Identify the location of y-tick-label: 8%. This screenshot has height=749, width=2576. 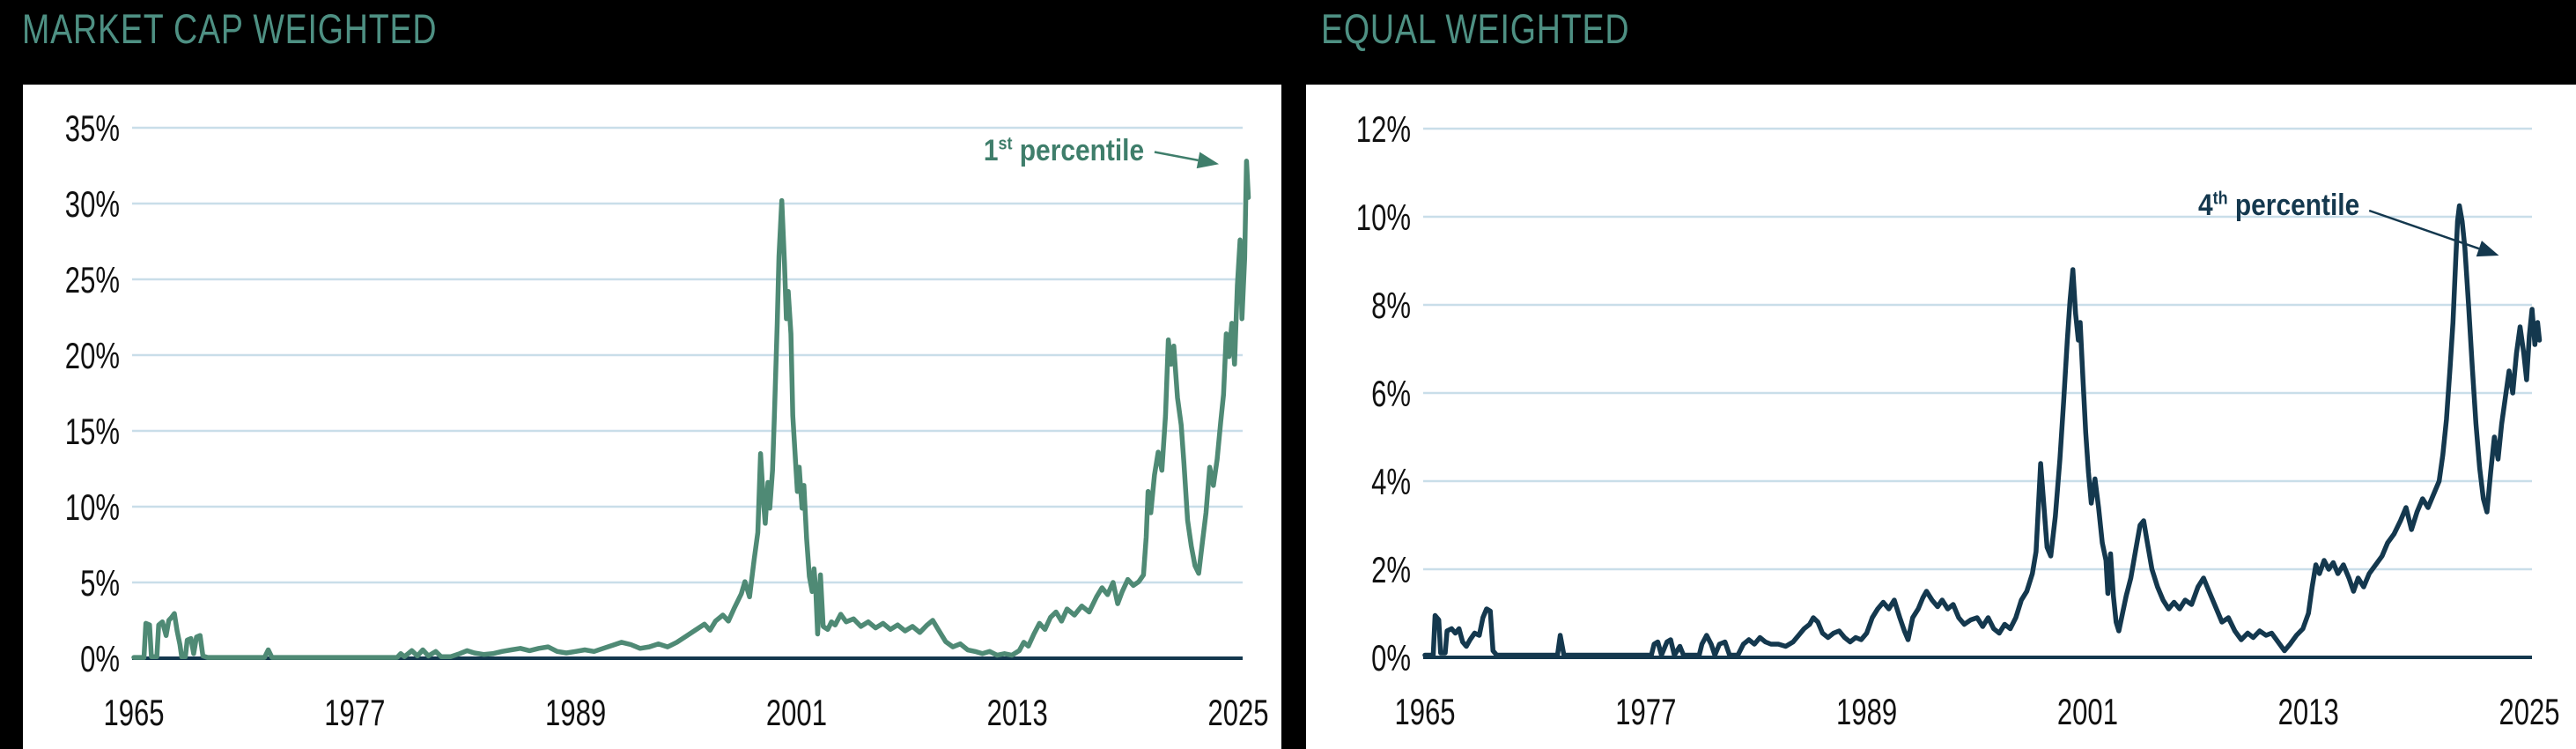
(1391, 307).